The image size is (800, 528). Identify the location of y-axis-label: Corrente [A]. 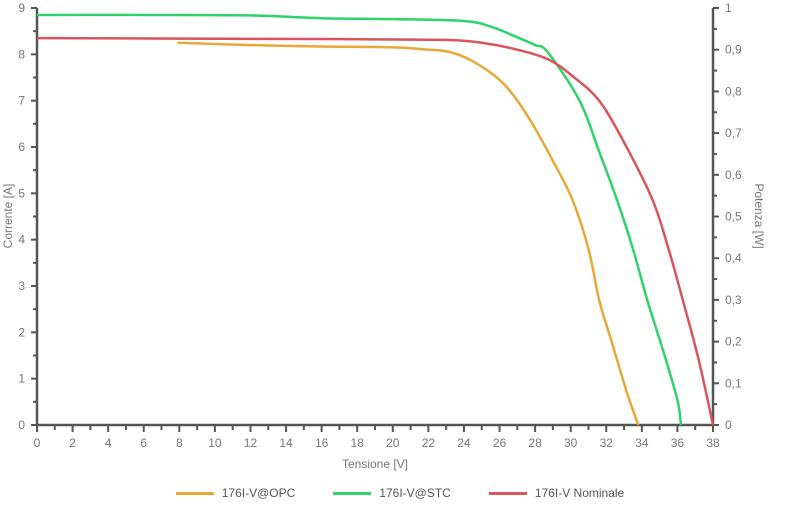
(8, 216).